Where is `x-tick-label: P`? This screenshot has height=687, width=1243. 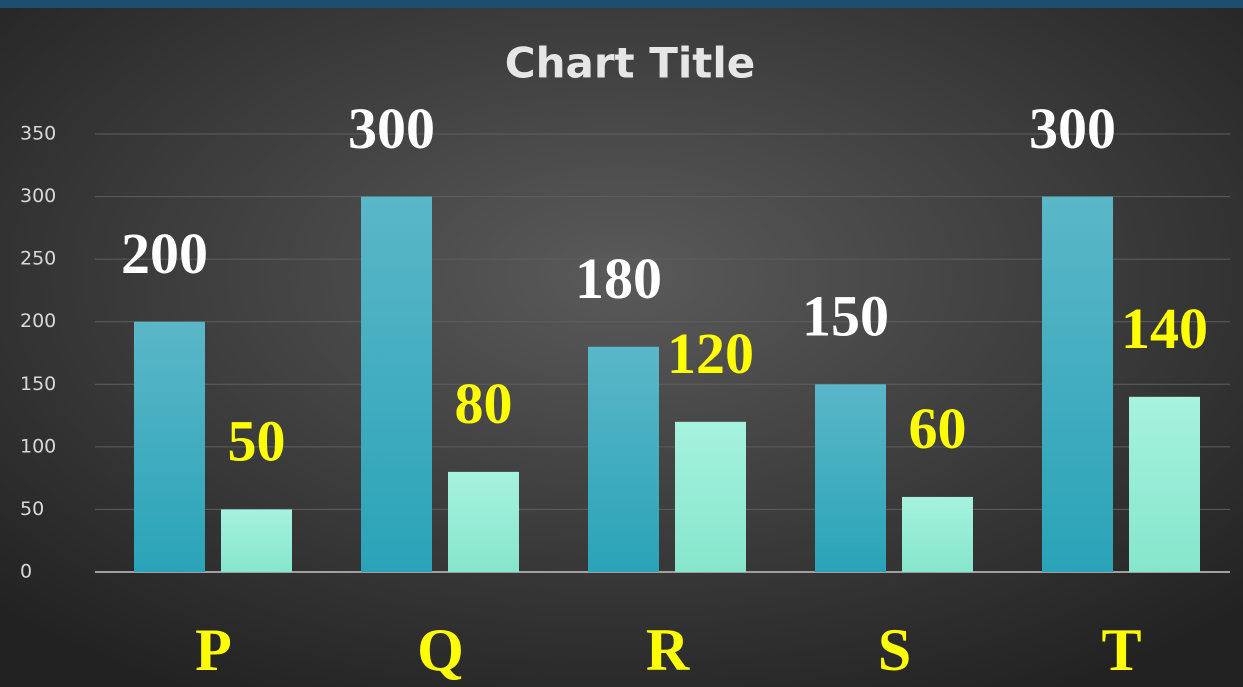
x-tick-label: P is located at coordinates (213, 650).